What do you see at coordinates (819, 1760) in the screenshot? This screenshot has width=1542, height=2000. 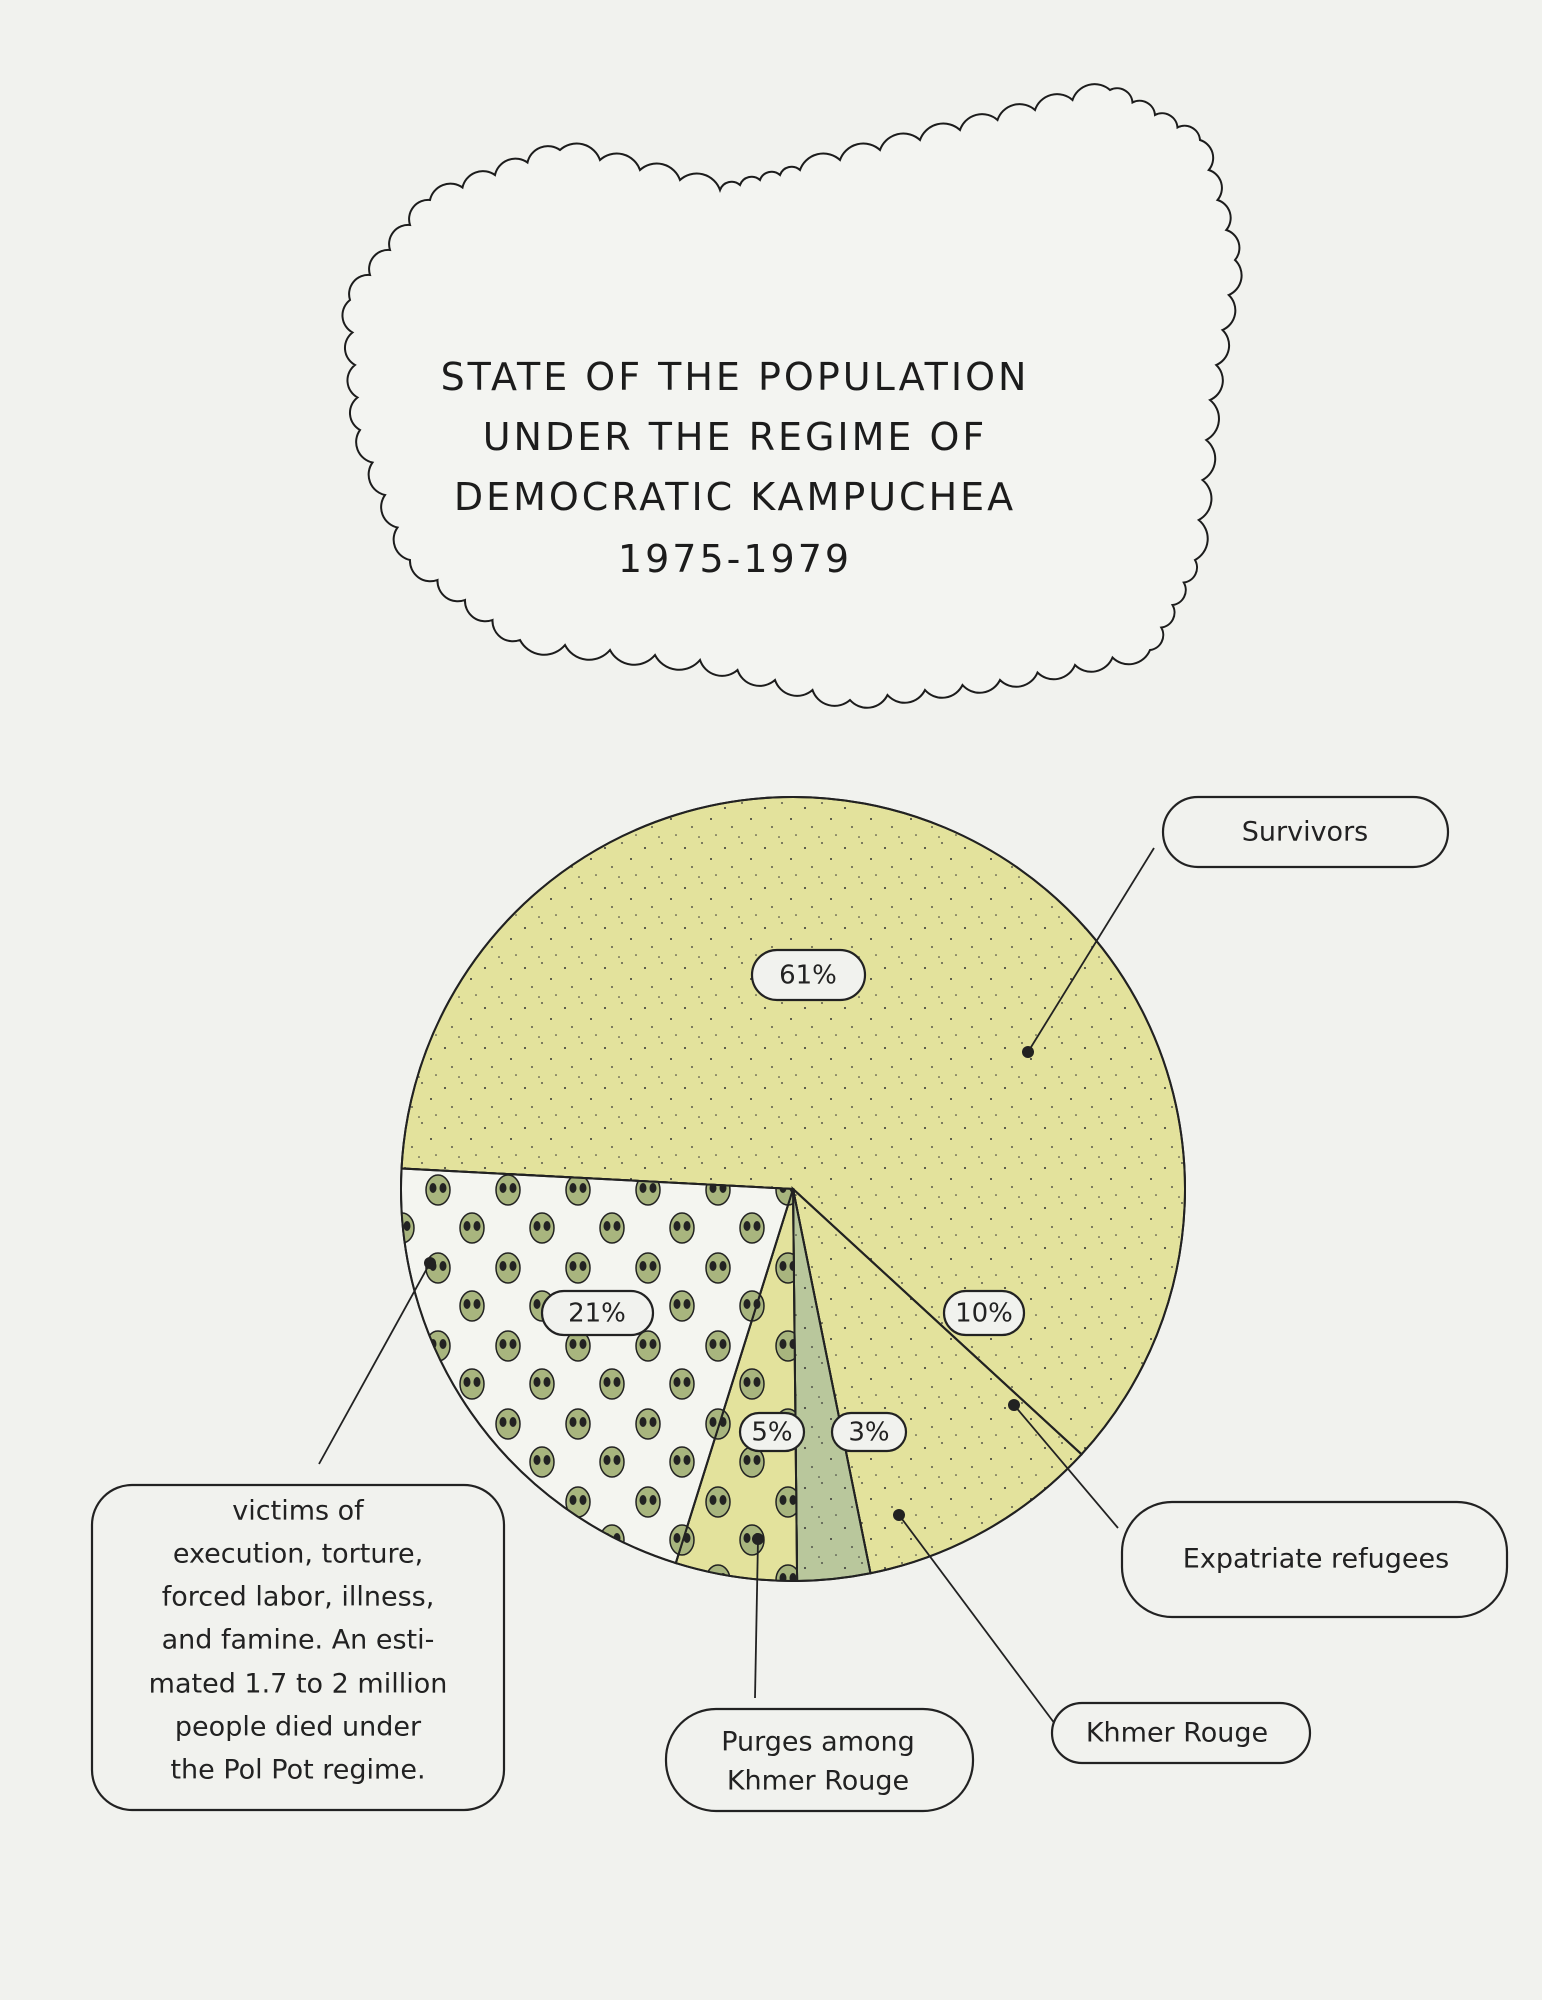 I see `label-purges: Purges among Khmer Rouge` at bounding box center [819, 1760].